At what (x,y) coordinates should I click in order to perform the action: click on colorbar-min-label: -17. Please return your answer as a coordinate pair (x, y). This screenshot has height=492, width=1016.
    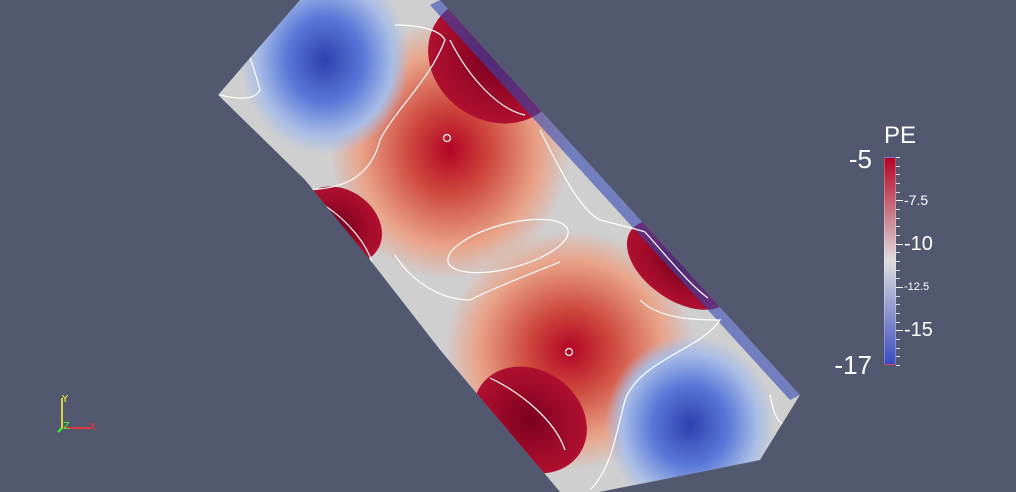
    Looking at the image, I should click on (853, 365).